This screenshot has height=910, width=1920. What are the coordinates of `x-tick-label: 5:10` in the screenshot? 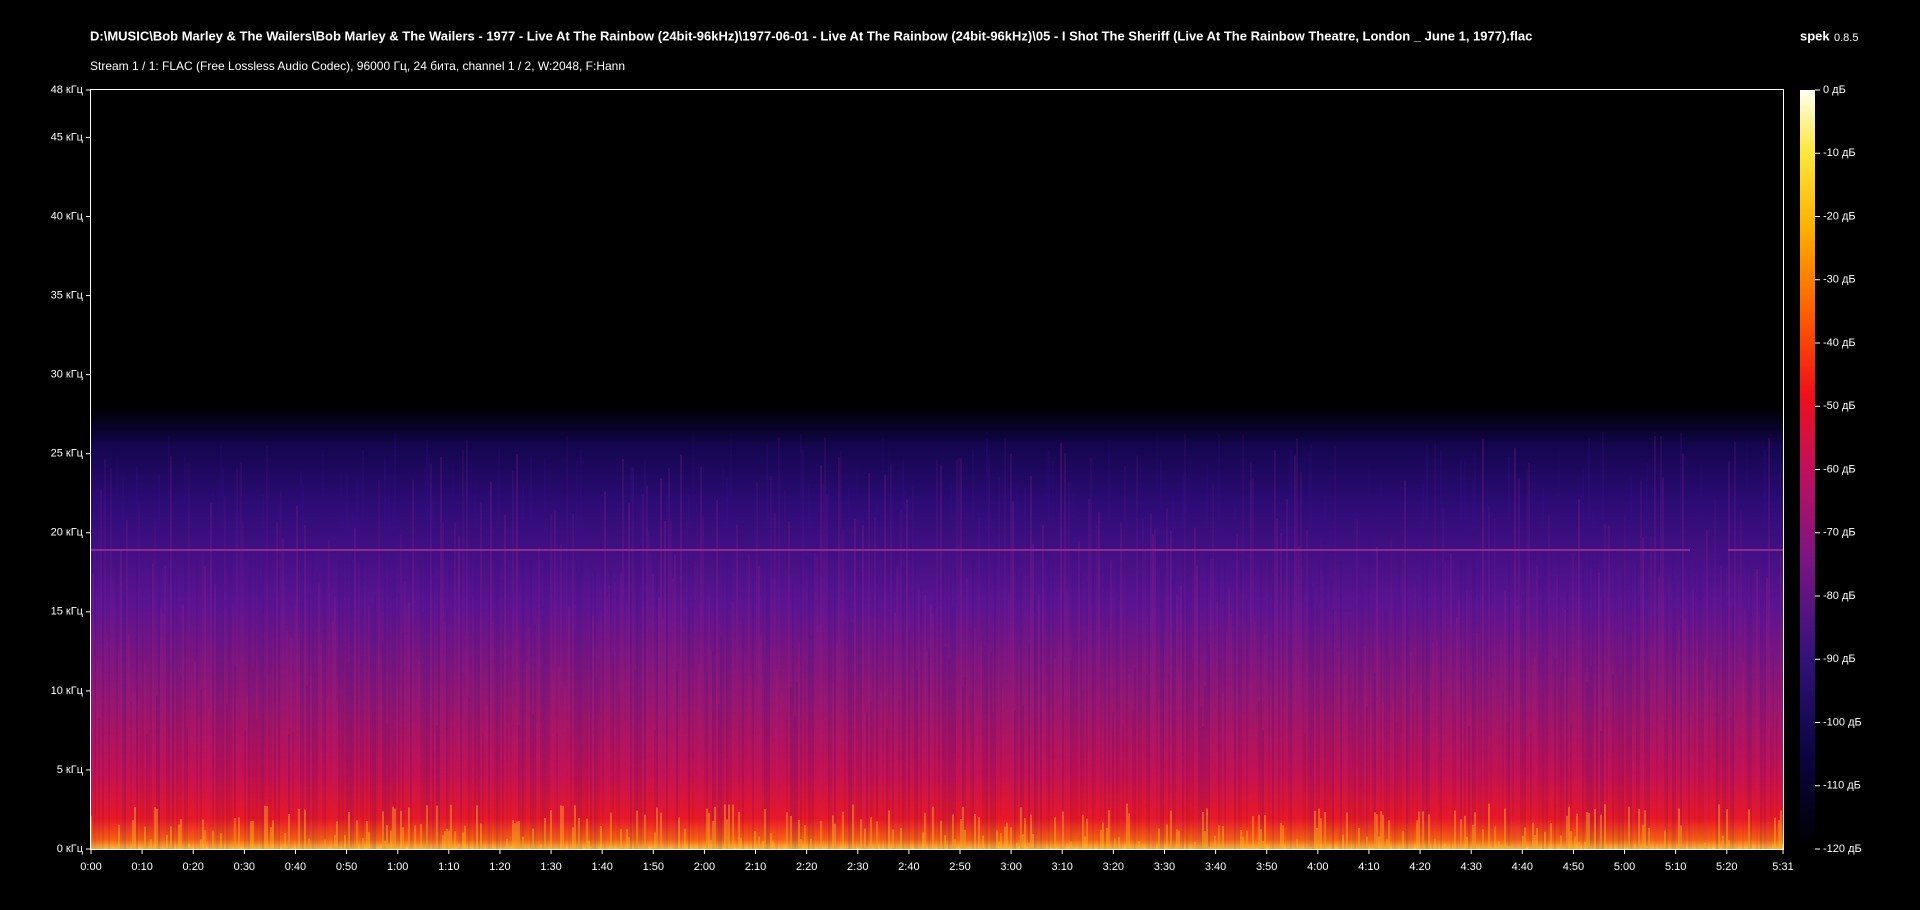 It's located at (1675, 867).